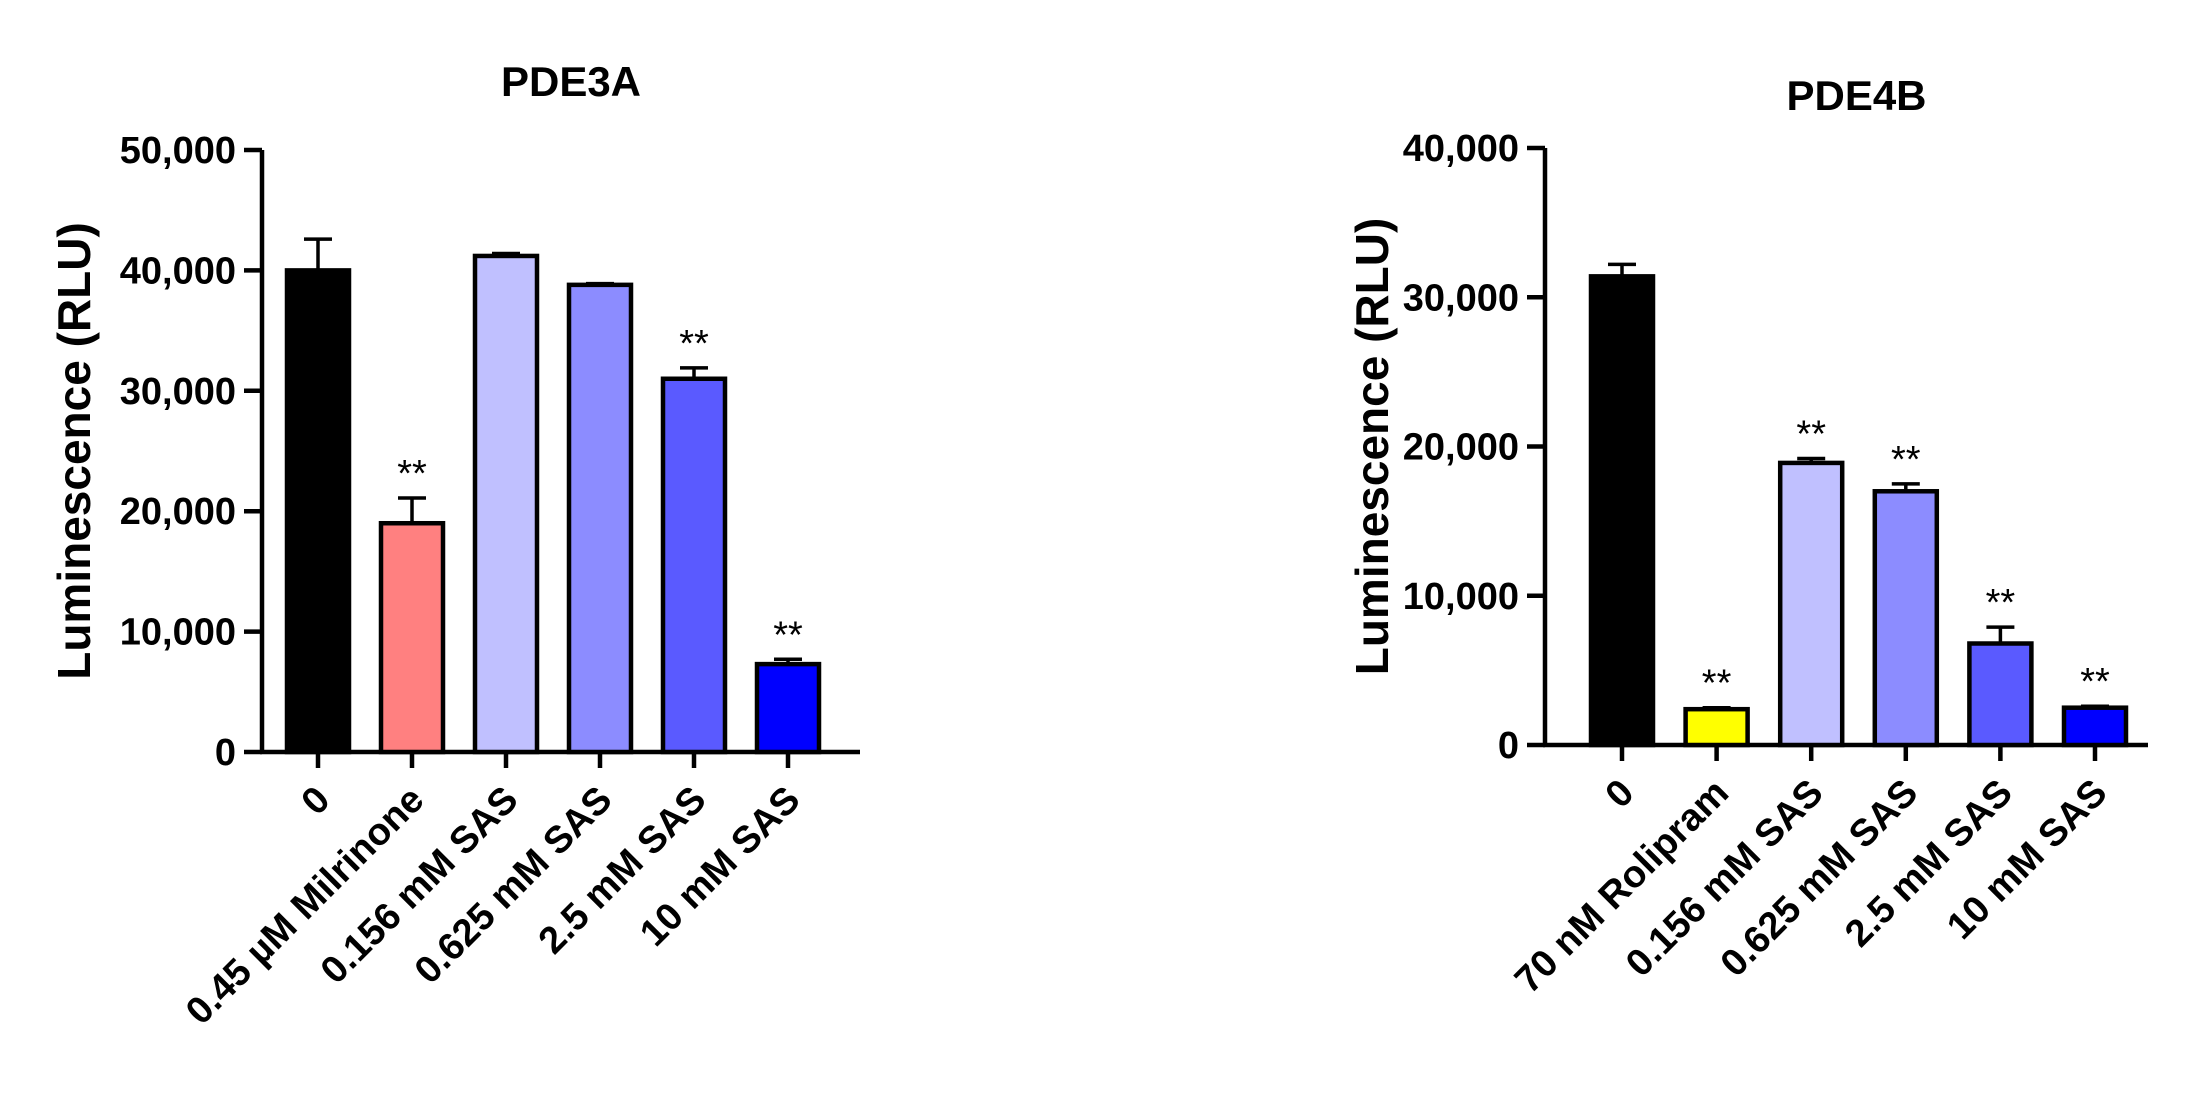 The height and width of the screenshot is (1120, 2193). Describe the element at coordinates (1856, 95) in the screenshot. I see `chart-title: PDE4B` at that location.